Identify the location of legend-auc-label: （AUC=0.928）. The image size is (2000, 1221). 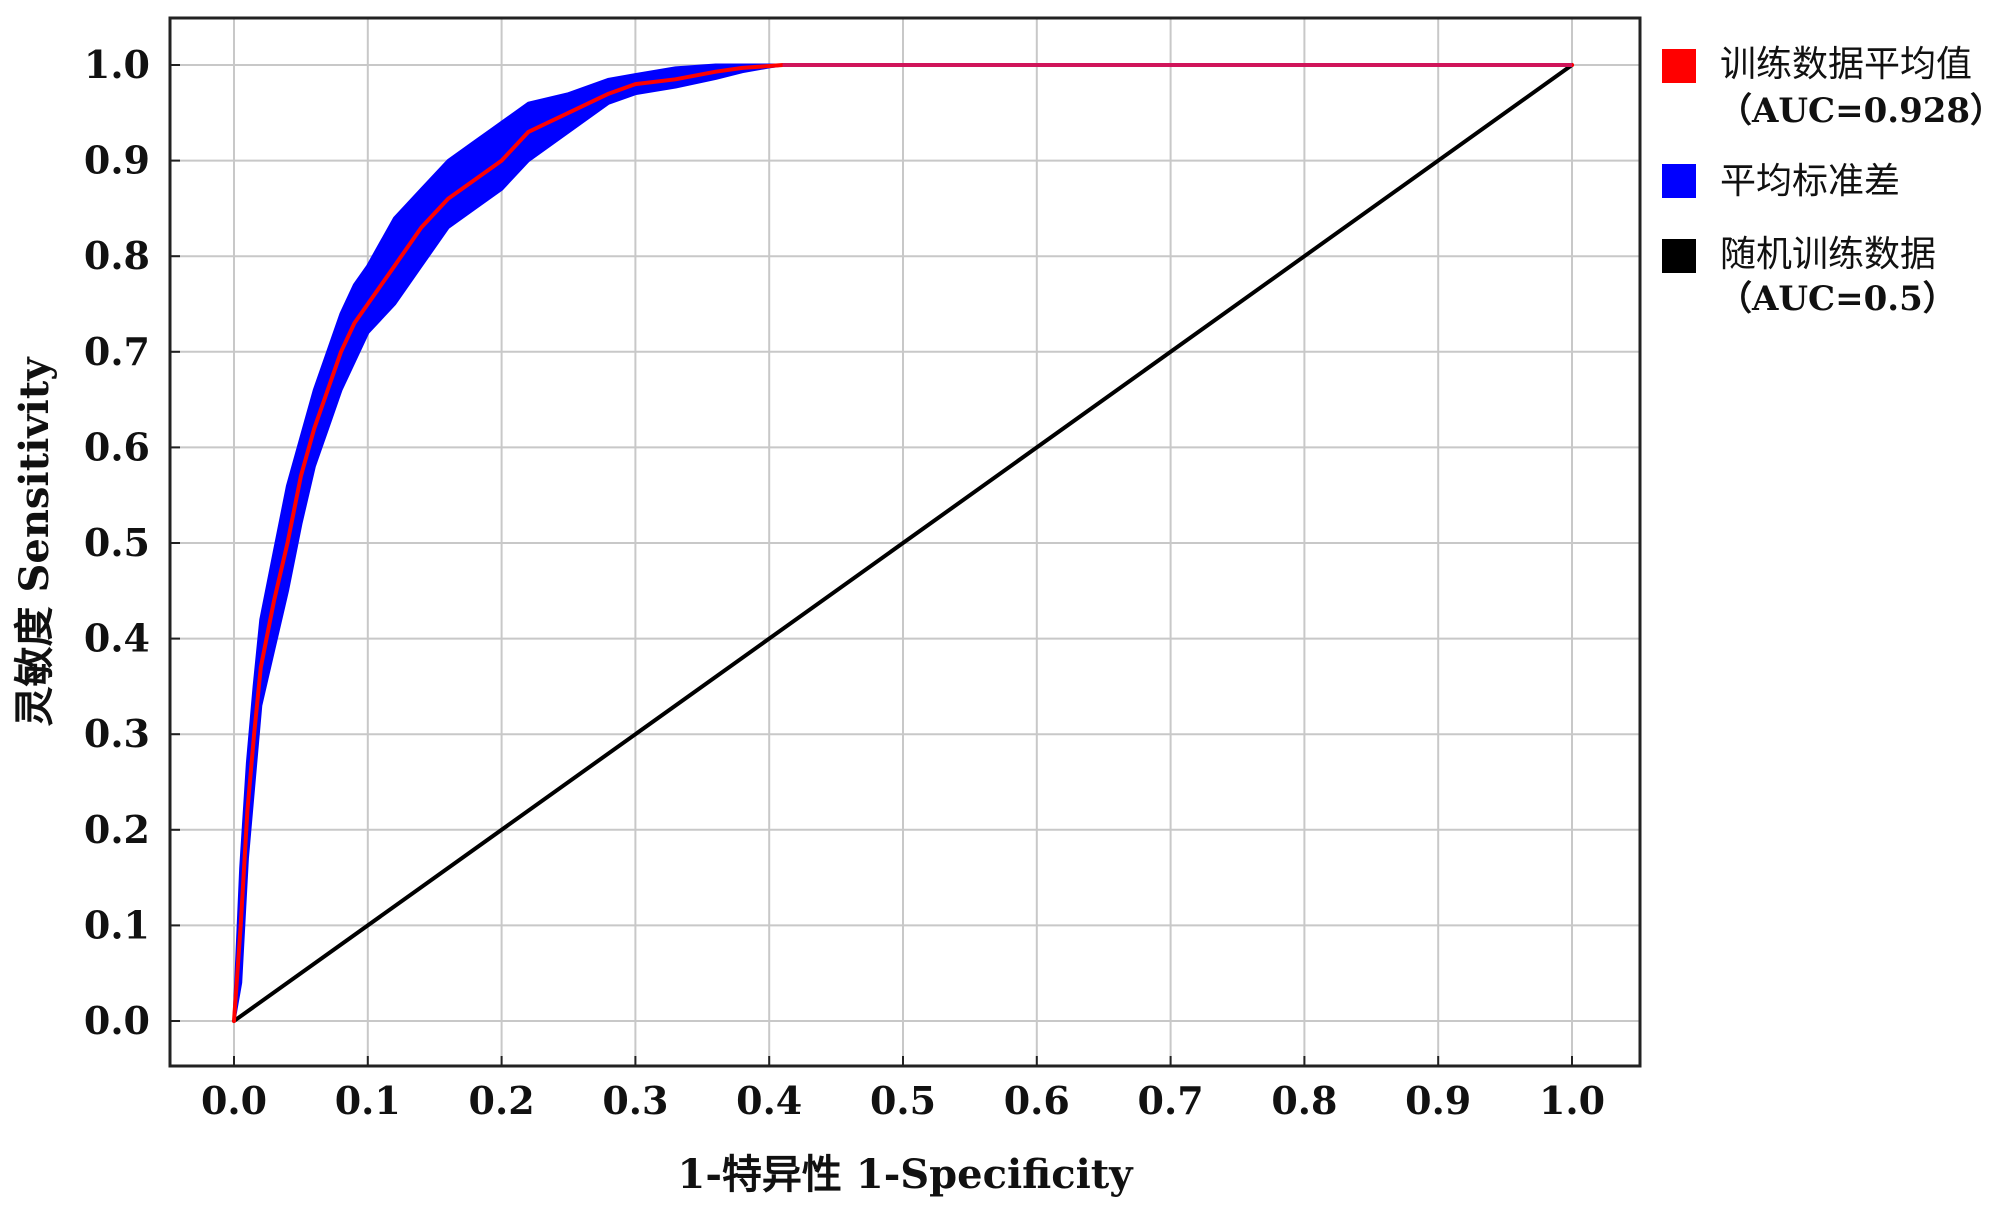
(1859, 111).